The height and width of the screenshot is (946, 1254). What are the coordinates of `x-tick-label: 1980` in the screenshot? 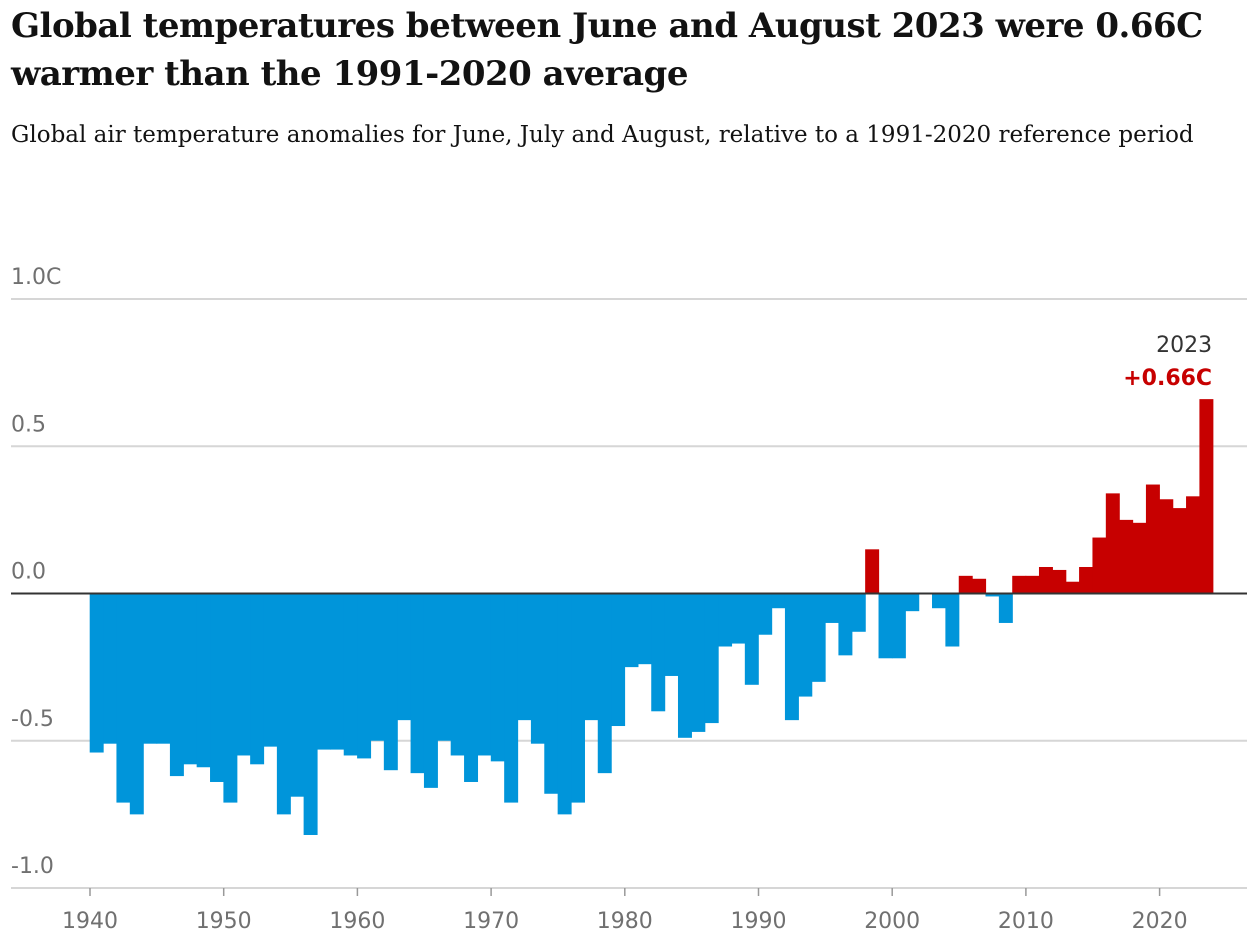 It's located at (625, 921).